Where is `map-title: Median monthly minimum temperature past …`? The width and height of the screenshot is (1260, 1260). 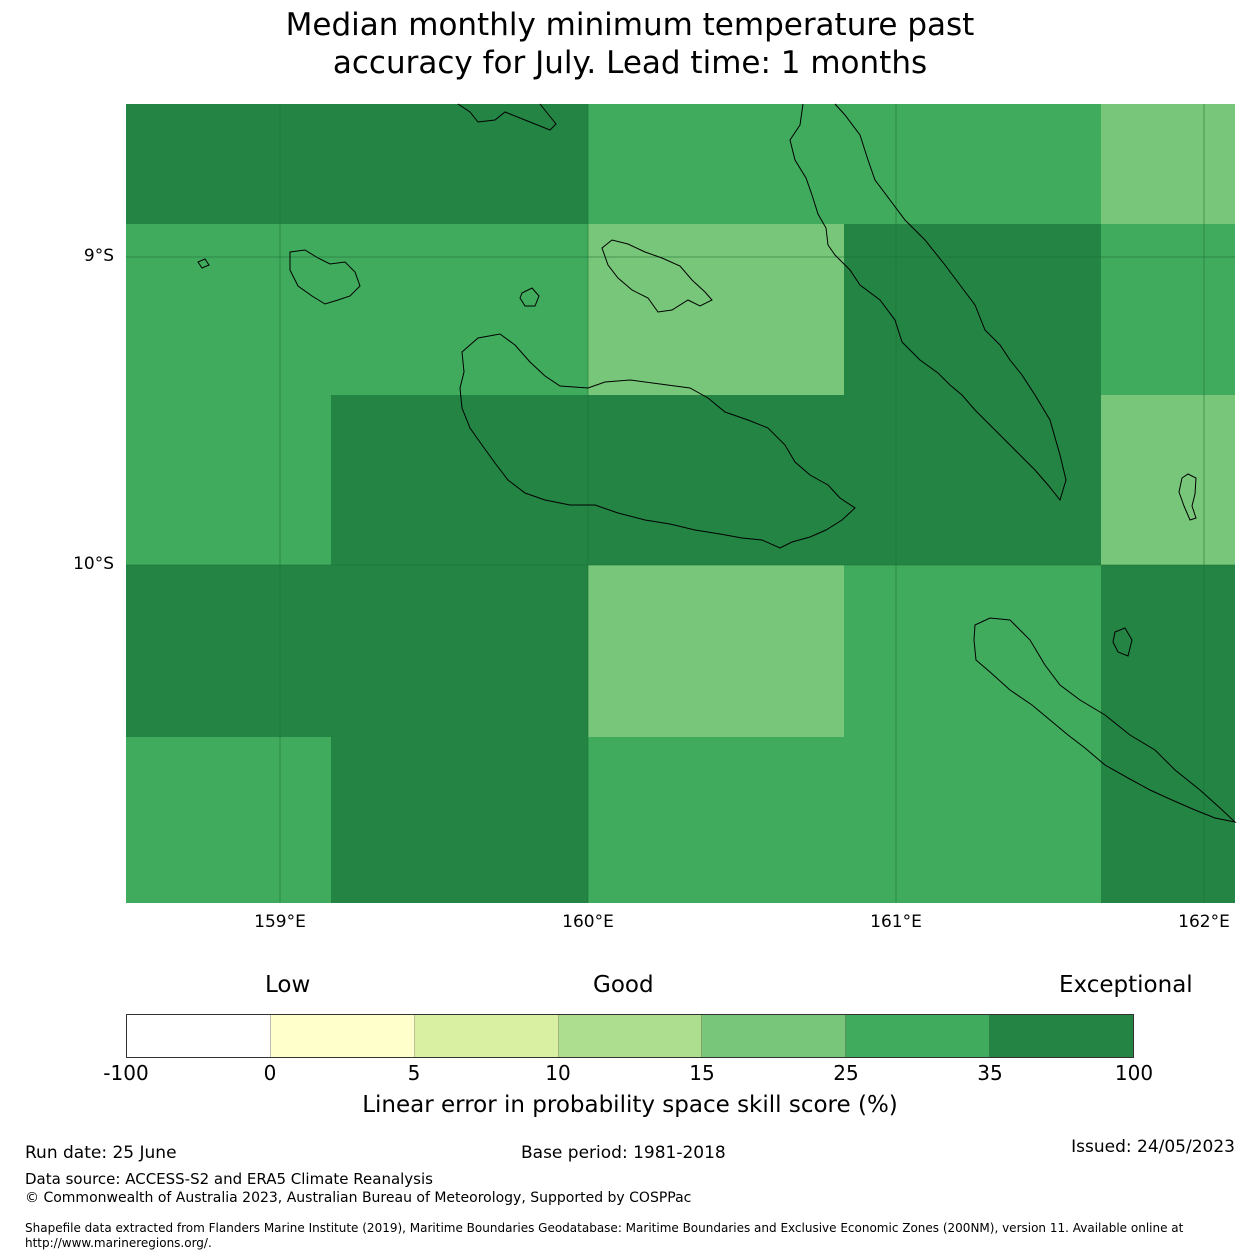 map-title: Median monthly minimum temperature past … is located at coordinates (630, 44).